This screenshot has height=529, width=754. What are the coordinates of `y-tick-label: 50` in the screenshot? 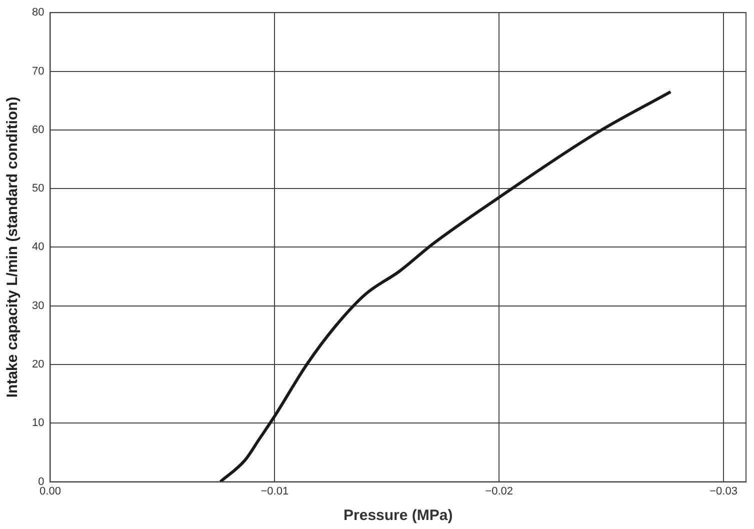 It's located at (38, 188).